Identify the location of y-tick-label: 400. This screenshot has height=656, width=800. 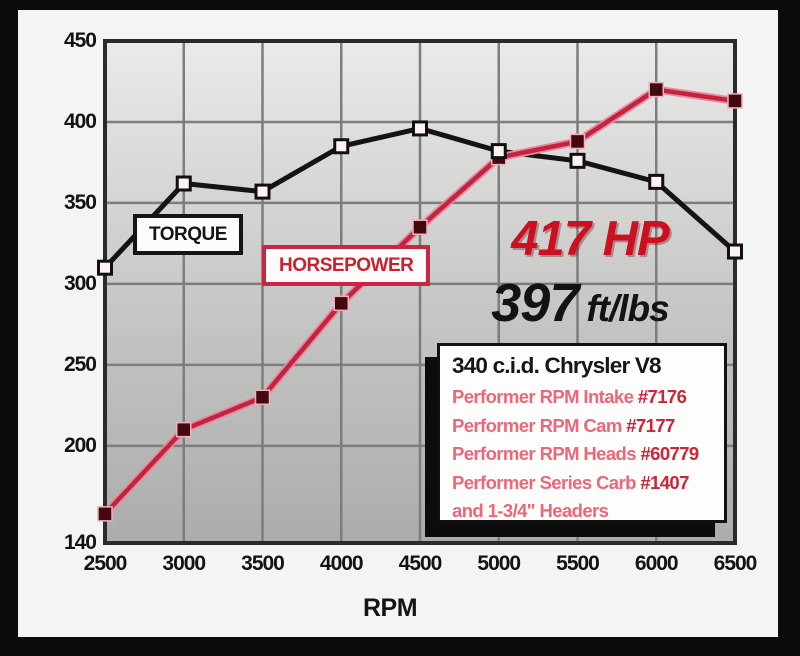
(80, 121).